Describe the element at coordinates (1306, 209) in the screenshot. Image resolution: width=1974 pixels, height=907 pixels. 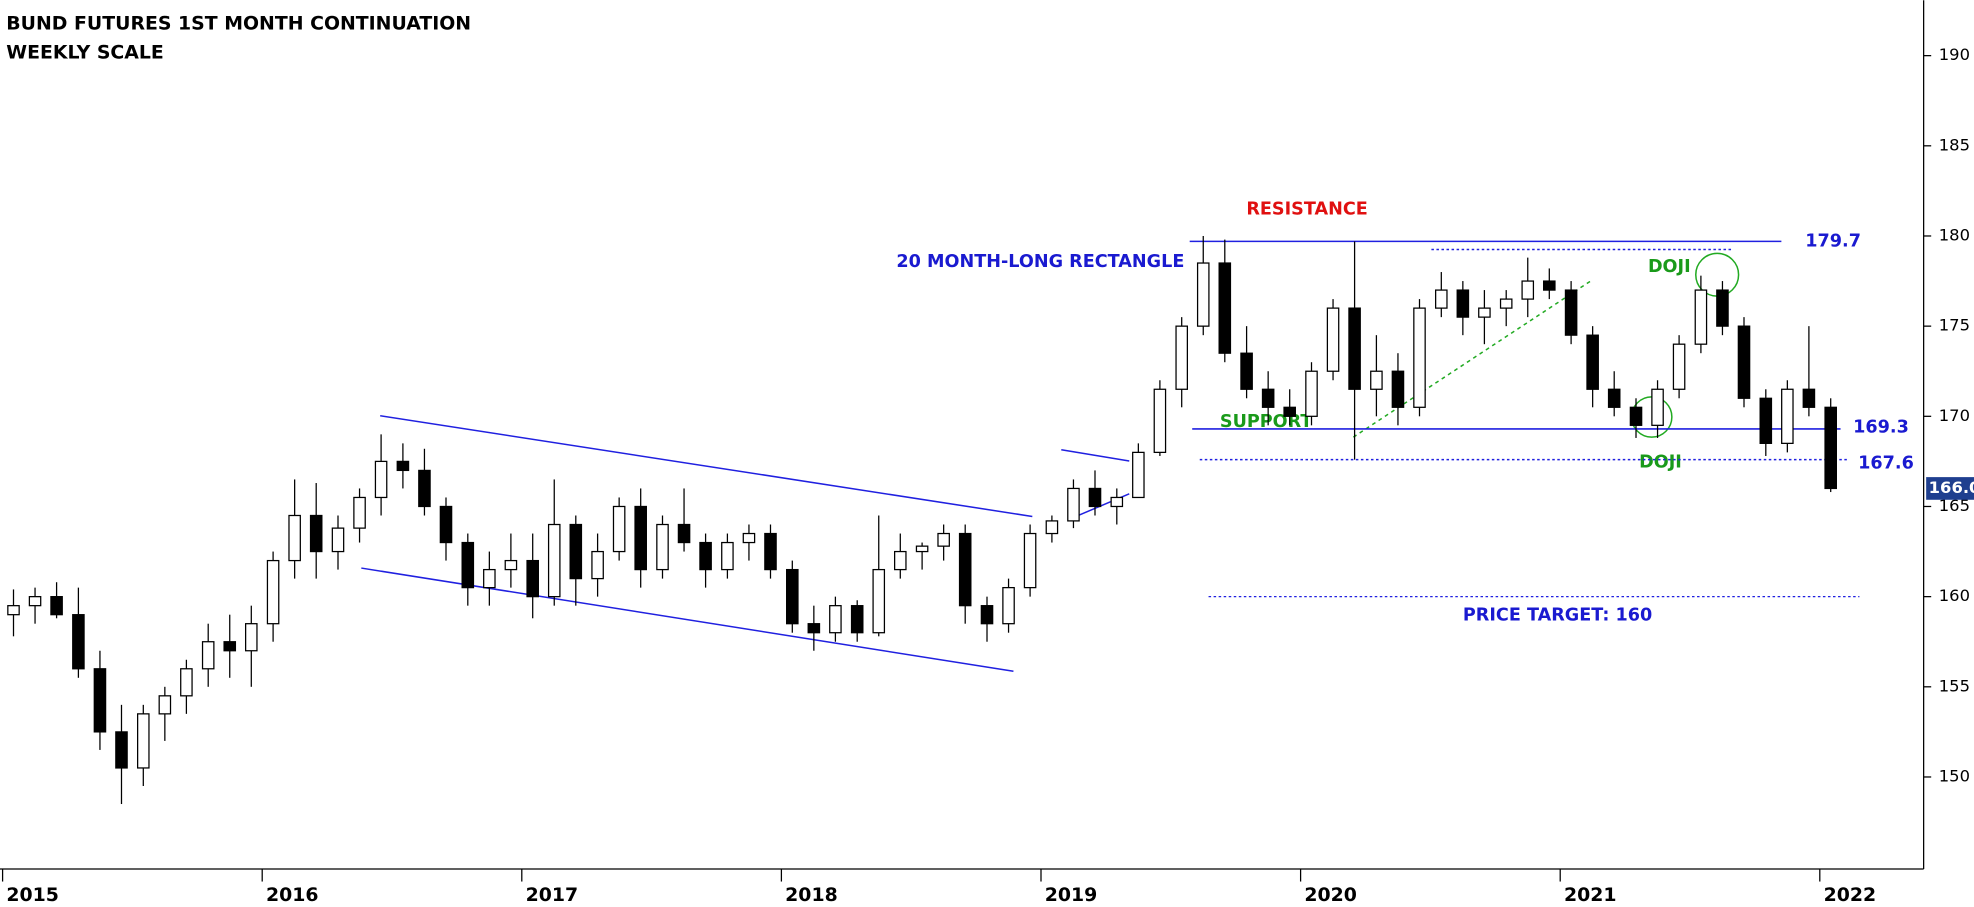
I see `annotation: RESISTANCE` at that location.